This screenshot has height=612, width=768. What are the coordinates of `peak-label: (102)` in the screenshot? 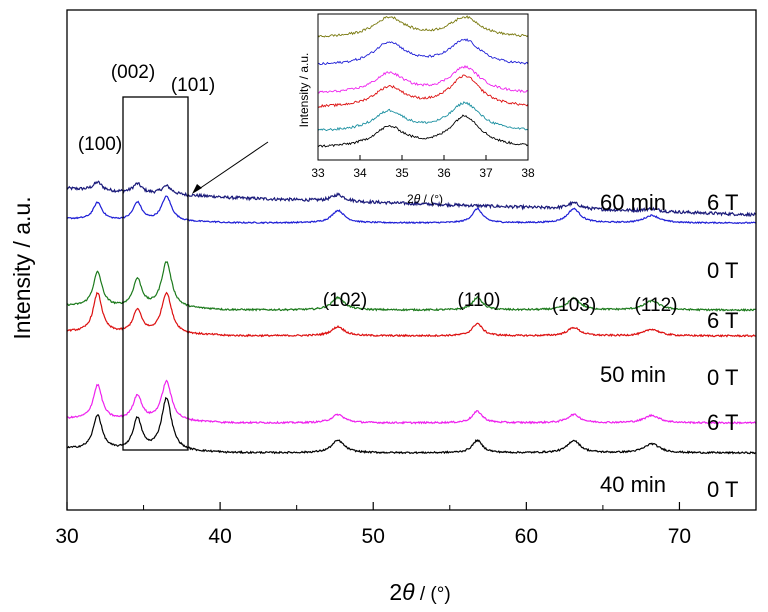 It's located at (345, 300).